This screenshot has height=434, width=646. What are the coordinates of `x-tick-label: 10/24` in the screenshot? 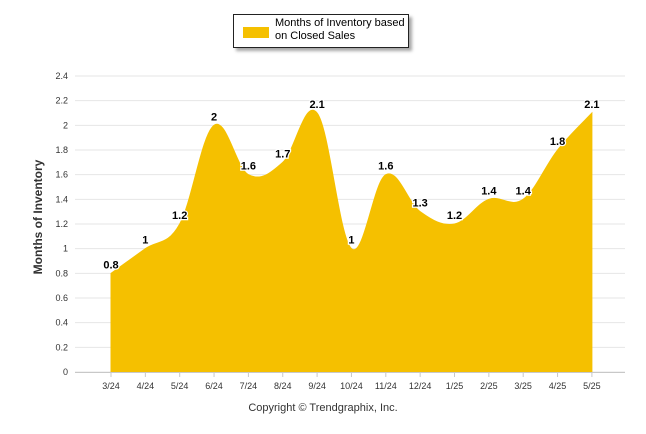 It's located at (351, 386).